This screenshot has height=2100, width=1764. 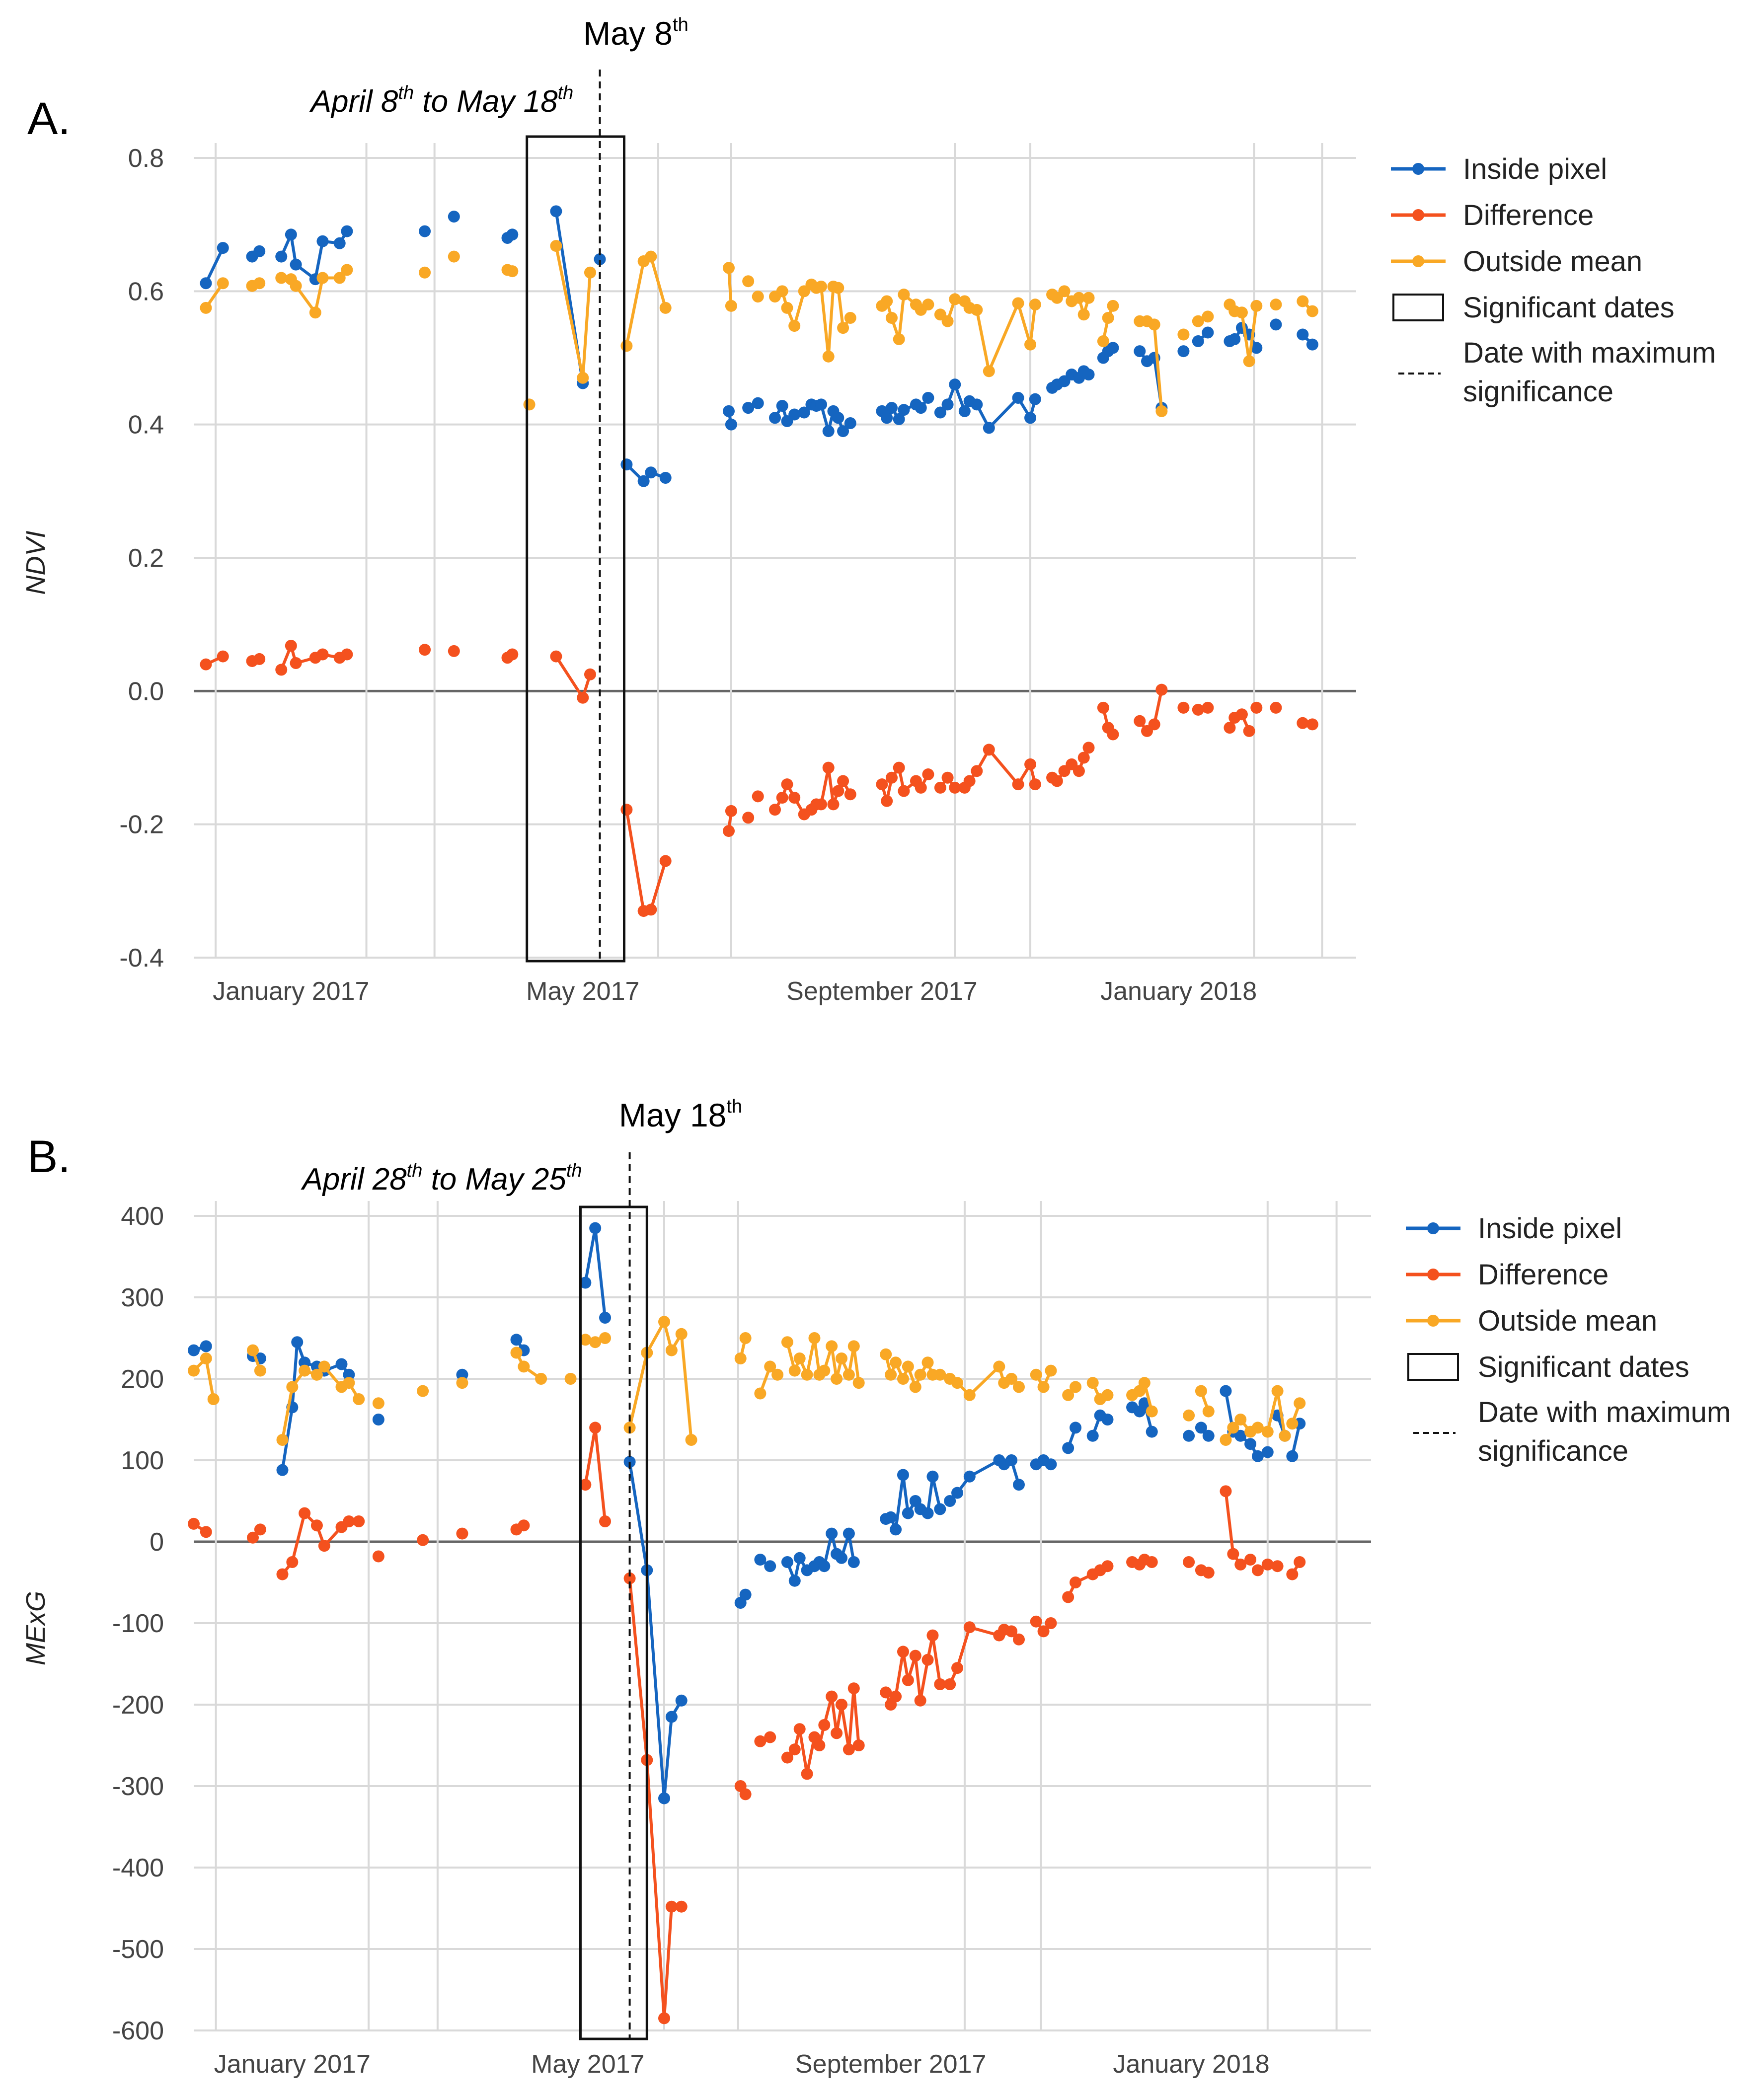 I want to click on y-tick-label: 300, so click(x=142, y=1297).